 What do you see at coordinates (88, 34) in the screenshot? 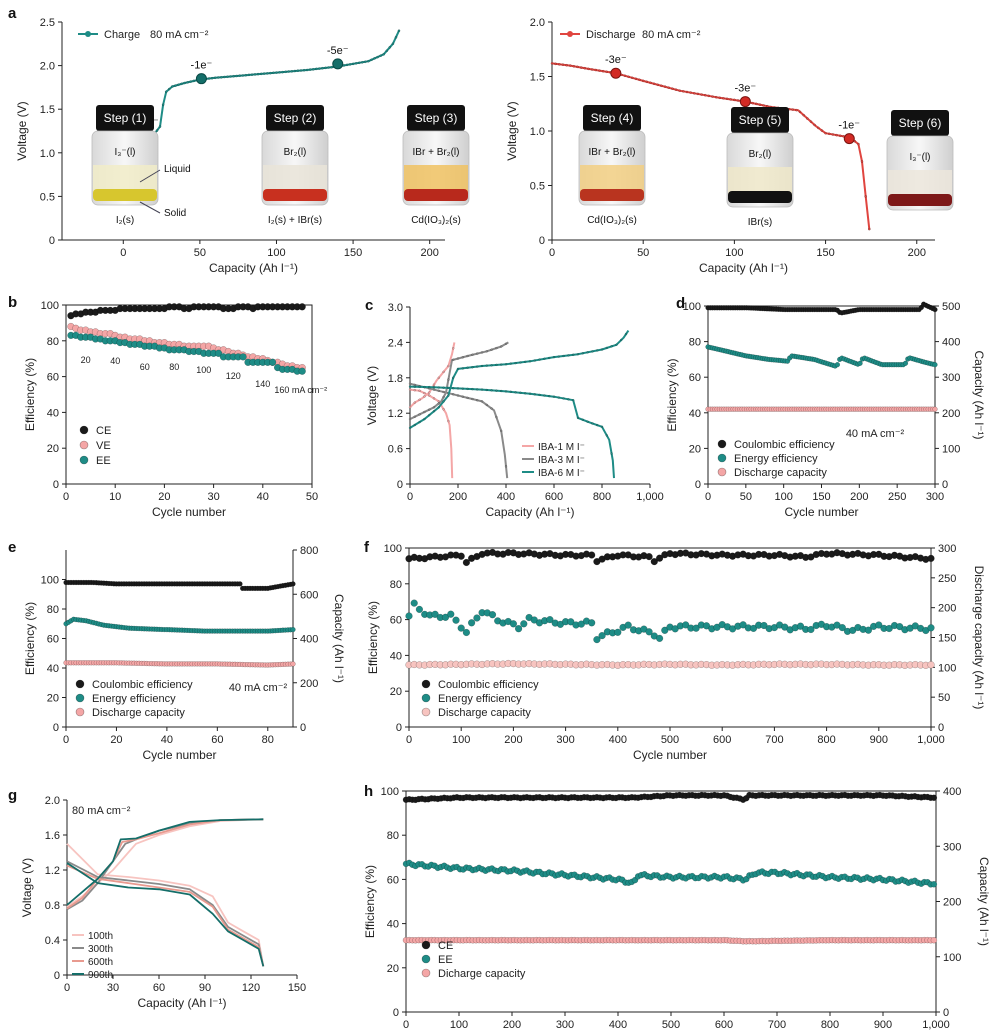
I see `legend-marker` at bounding box center [88, 34].